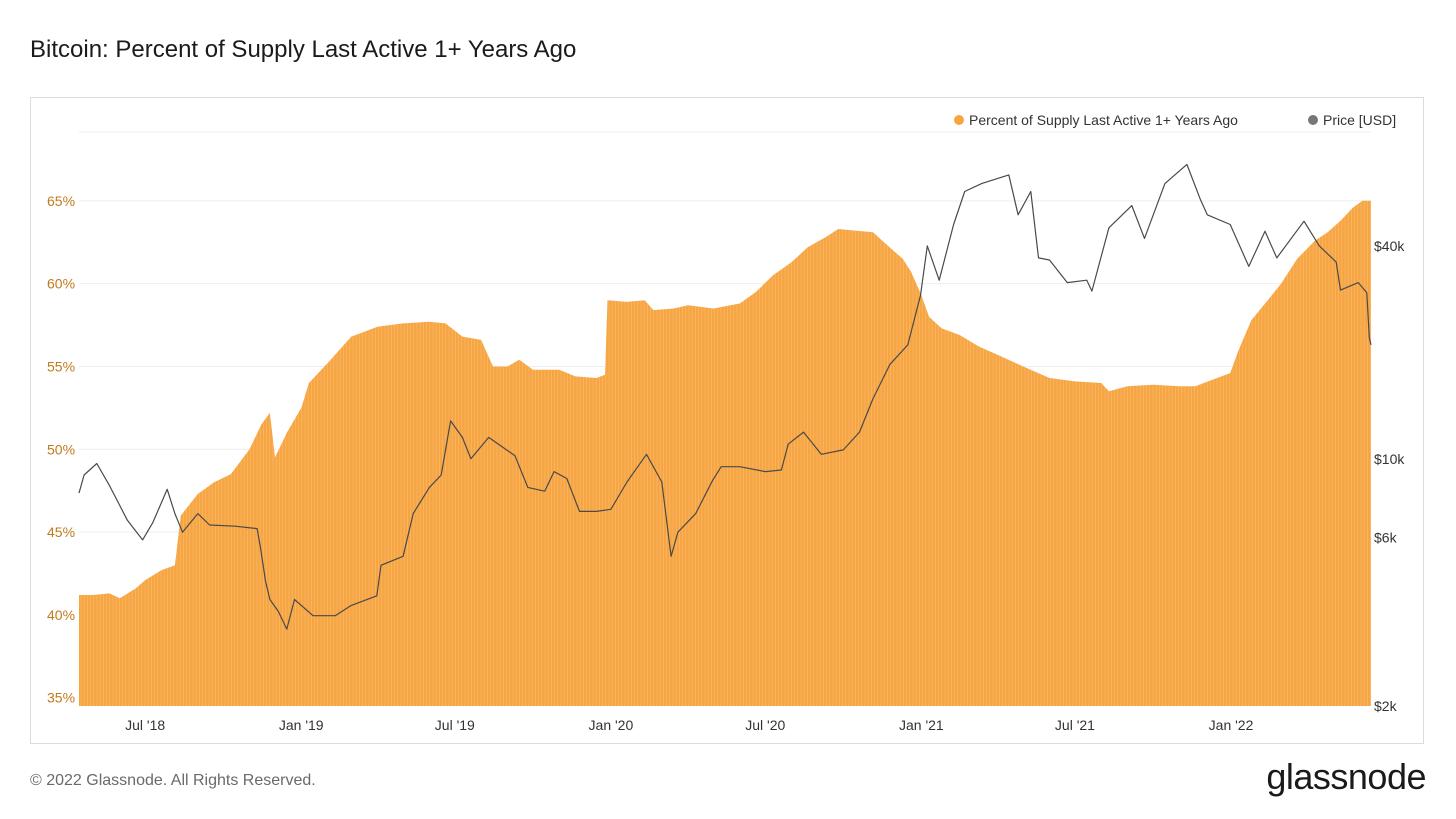 This screenshot has width=1456, height=819. Describe the element at coordinates (1346, 776) in the screenshot. I see `glassnode-logo: glassnode` at that location.